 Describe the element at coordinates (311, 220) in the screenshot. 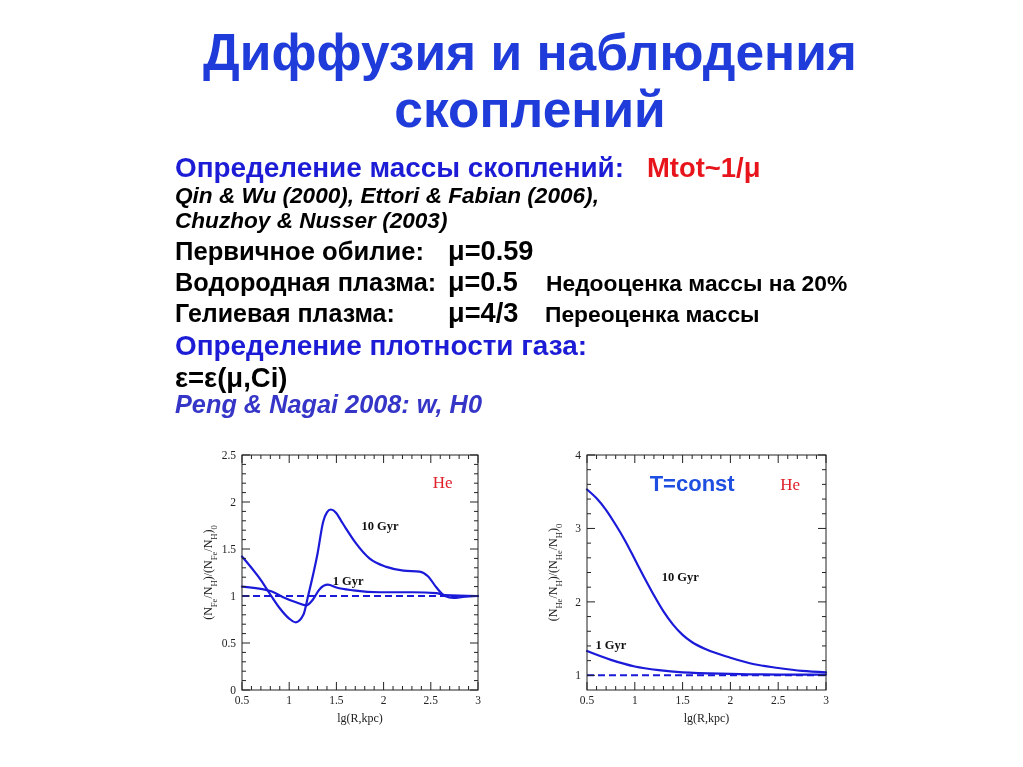

I see `text: Chuzhoy & Nusser (2003)` at that location.